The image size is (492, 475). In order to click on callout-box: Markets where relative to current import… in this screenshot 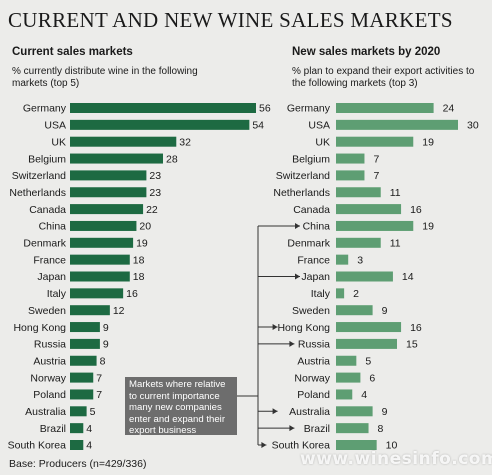, I will do `click(181, 406)`.